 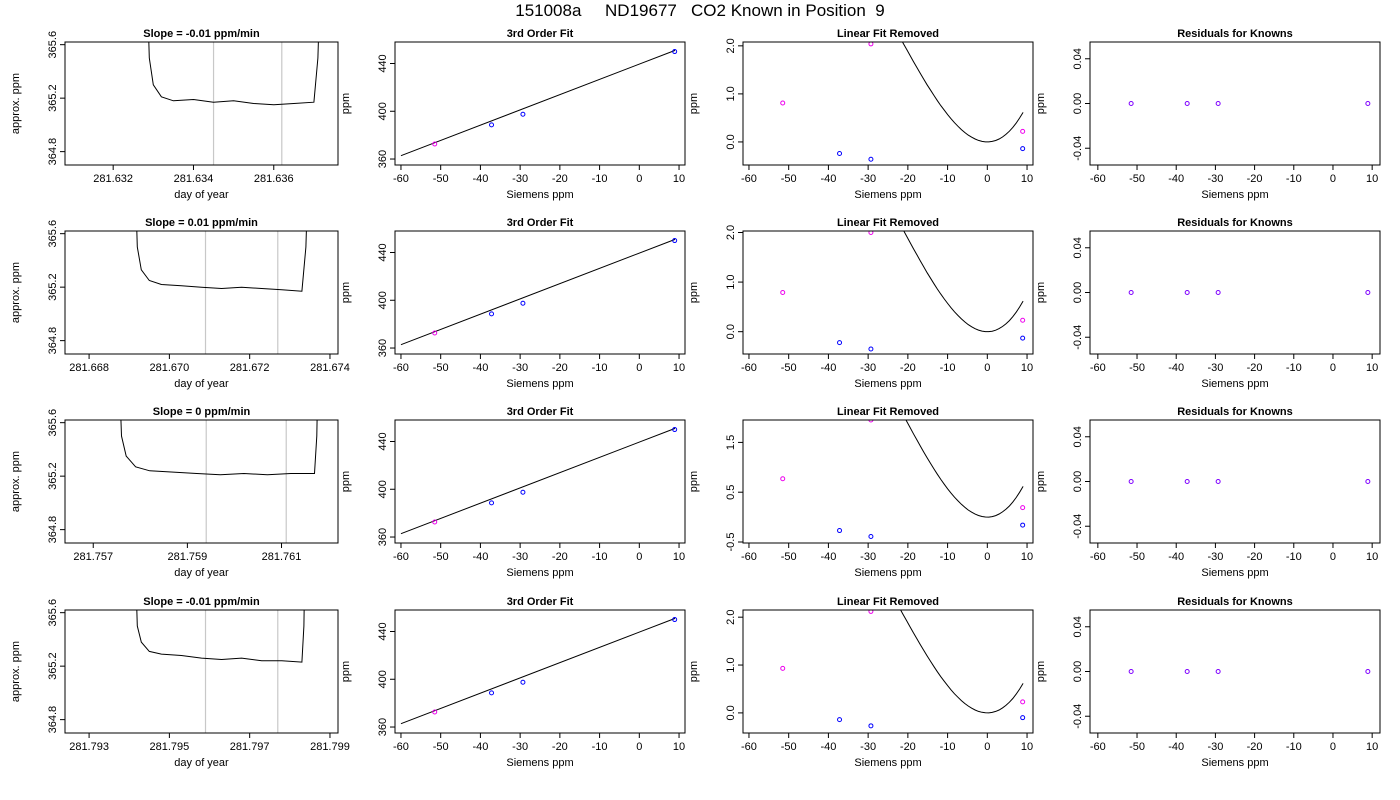 I want to click on raw-data-line, so click(x=233, y=74).